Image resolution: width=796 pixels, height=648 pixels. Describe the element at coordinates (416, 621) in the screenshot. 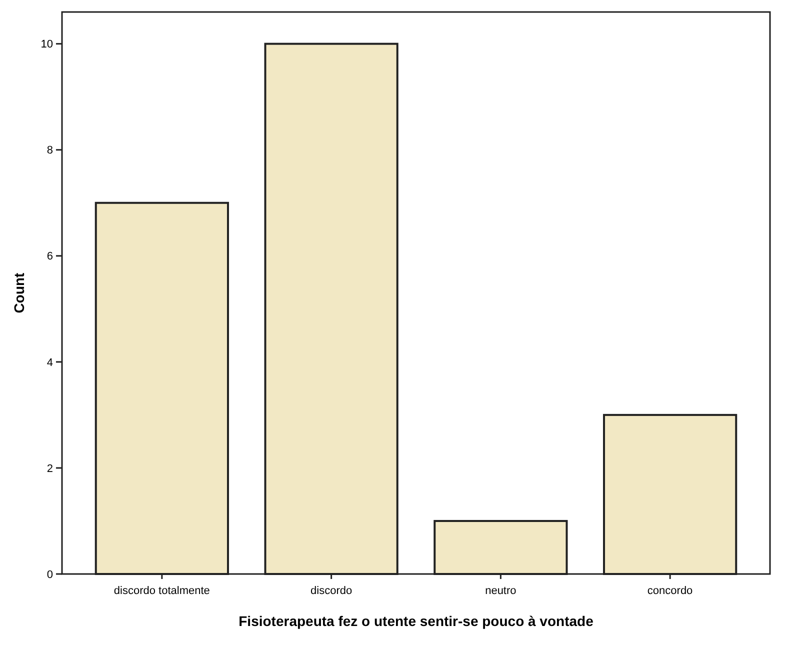

I see `x-axis-title: Fisioterapeuta fez o utente sentir-se pouco à vontade` at that location.